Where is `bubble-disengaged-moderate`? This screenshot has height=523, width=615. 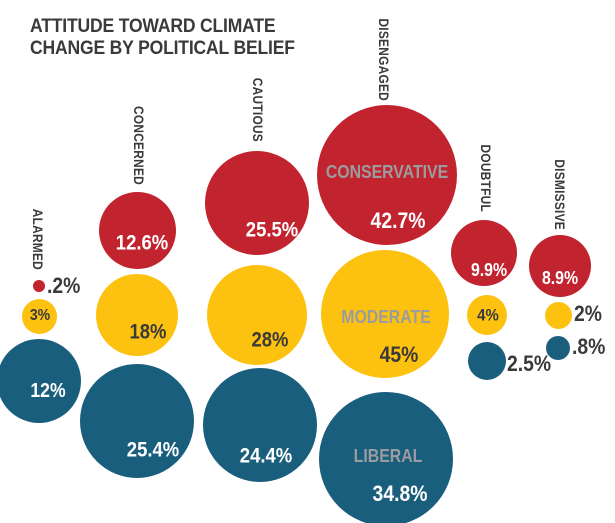
bubble-disengaged-moderate is located at coordinates (385, 314).